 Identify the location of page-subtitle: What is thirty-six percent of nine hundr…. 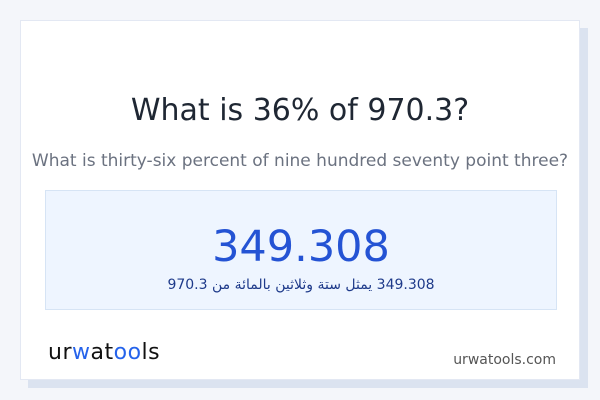
(300, 161).